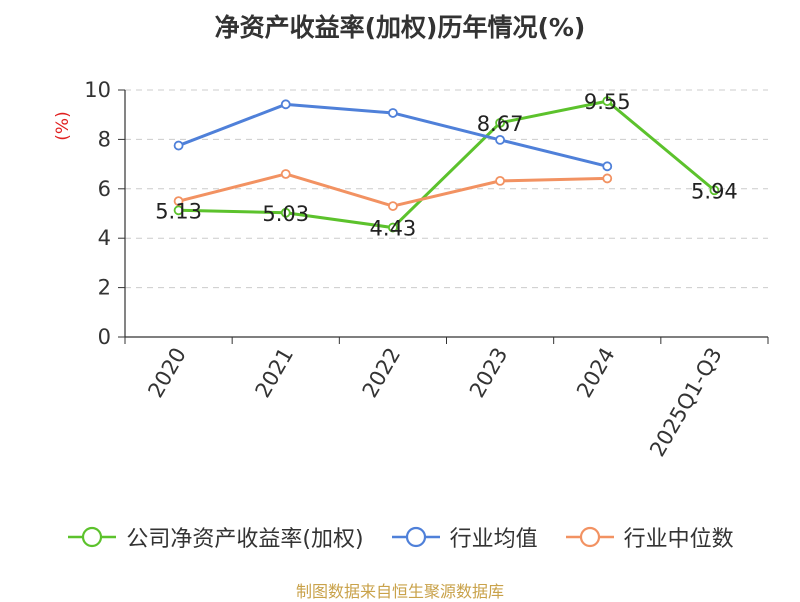 Image resolution: width=800 pixels, height=602 pixels. I want to click on data-label: 8.67, so click(500, 124).